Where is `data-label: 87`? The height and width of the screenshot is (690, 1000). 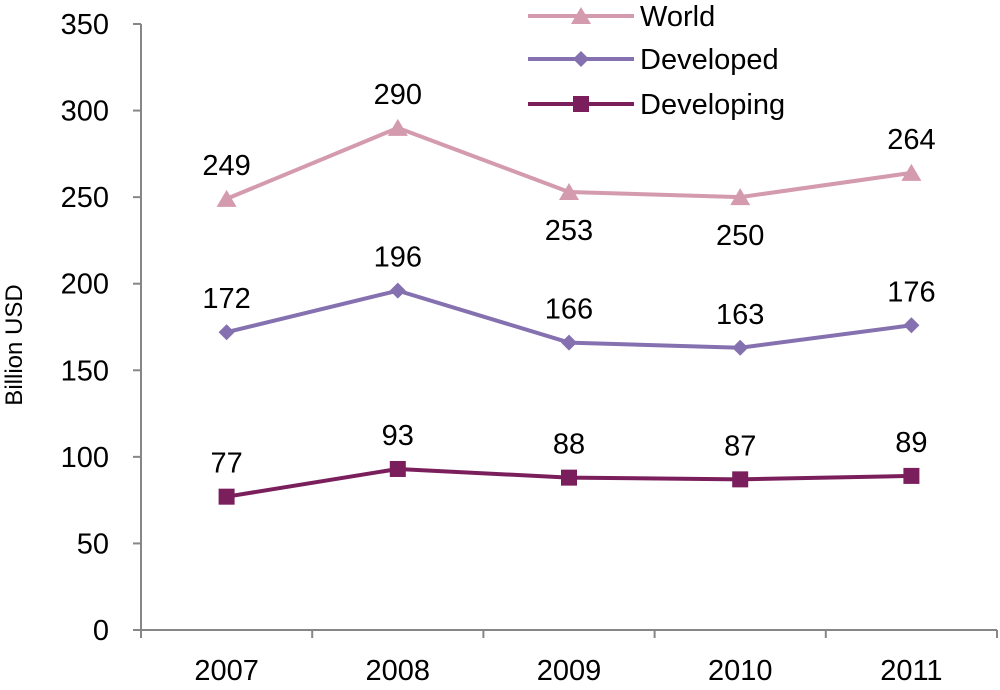 data-label: 87 is located at coordinates (740, 446).